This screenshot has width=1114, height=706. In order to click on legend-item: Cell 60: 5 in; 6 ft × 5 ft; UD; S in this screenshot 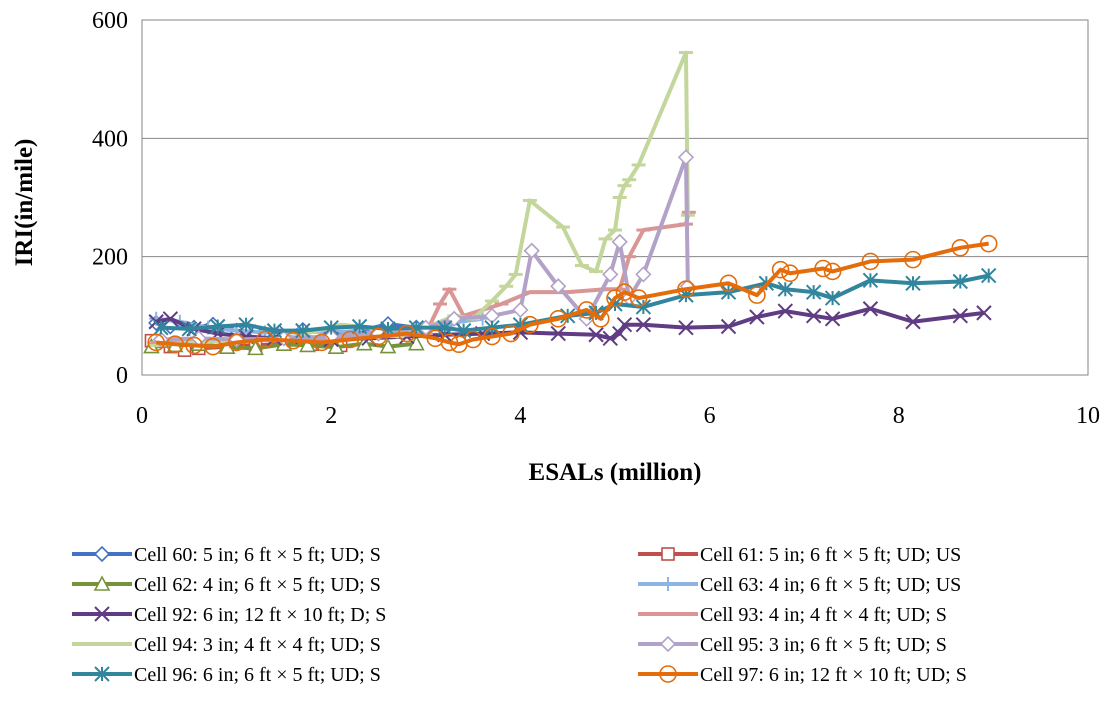, I will do `click(226, 555)`.